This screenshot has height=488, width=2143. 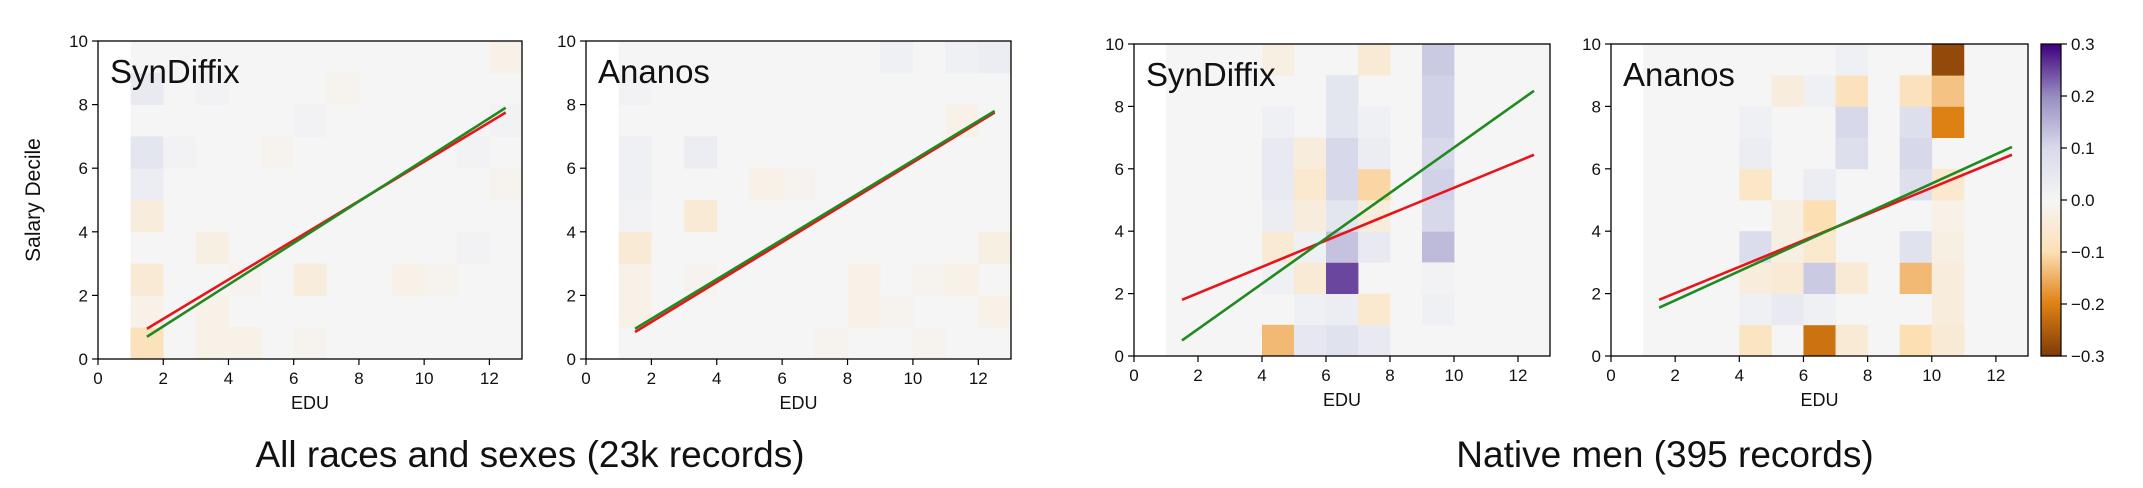 I want to click on axes-frame, so click(x=1819, y=200).